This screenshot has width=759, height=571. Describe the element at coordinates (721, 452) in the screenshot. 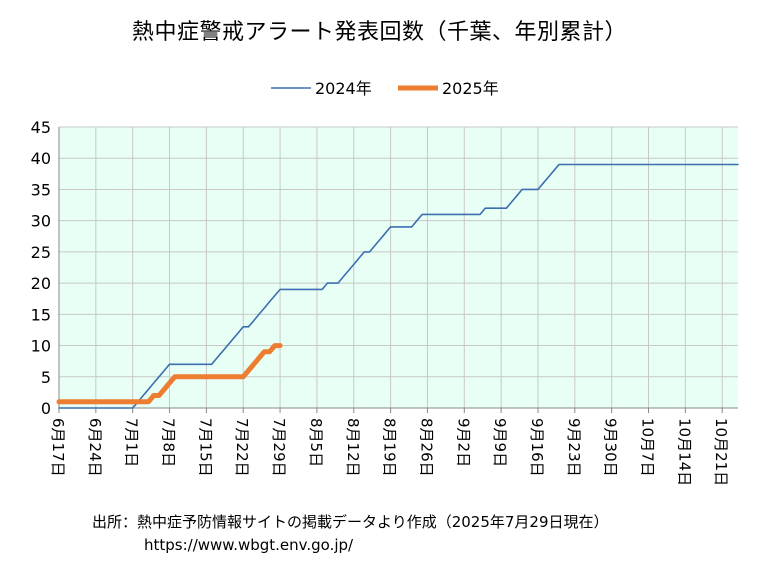

I see `x-tick-label: 10月21日` at that location.